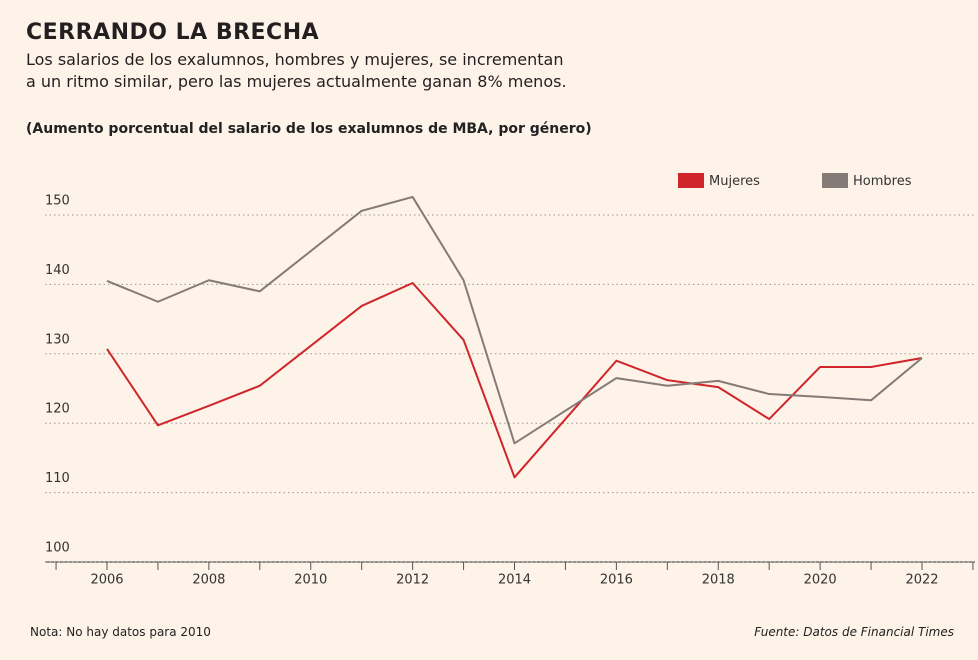 This screenshot has height=660, width=978. I want to click on y-tick-label: 120, so click(57, 409).